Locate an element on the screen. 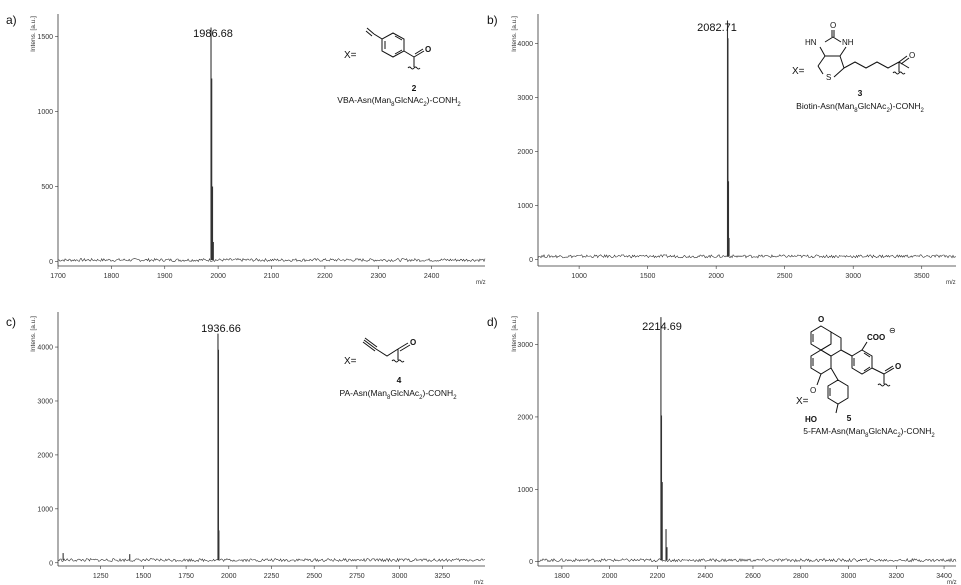 This screenshot has width=961, height=585. x-tick-label: 3250 is located at coordinates (443, 576).